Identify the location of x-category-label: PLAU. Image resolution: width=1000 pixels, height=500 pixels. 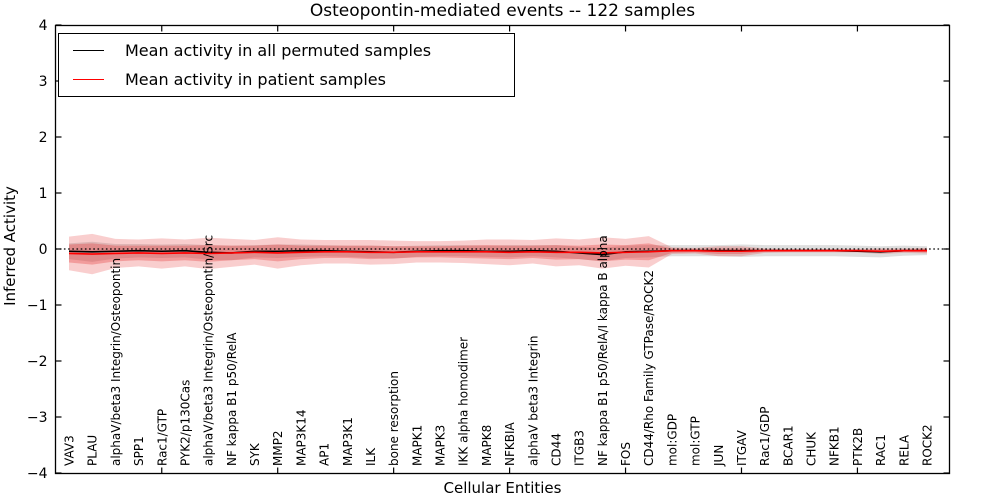
(93, 450).